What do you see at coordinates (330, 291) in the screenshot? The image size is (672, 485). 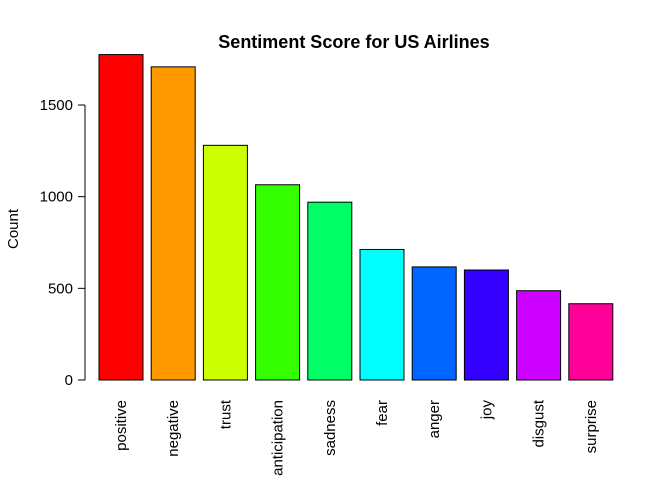 I see `bar-sadness` at bounding box center [330, 291].